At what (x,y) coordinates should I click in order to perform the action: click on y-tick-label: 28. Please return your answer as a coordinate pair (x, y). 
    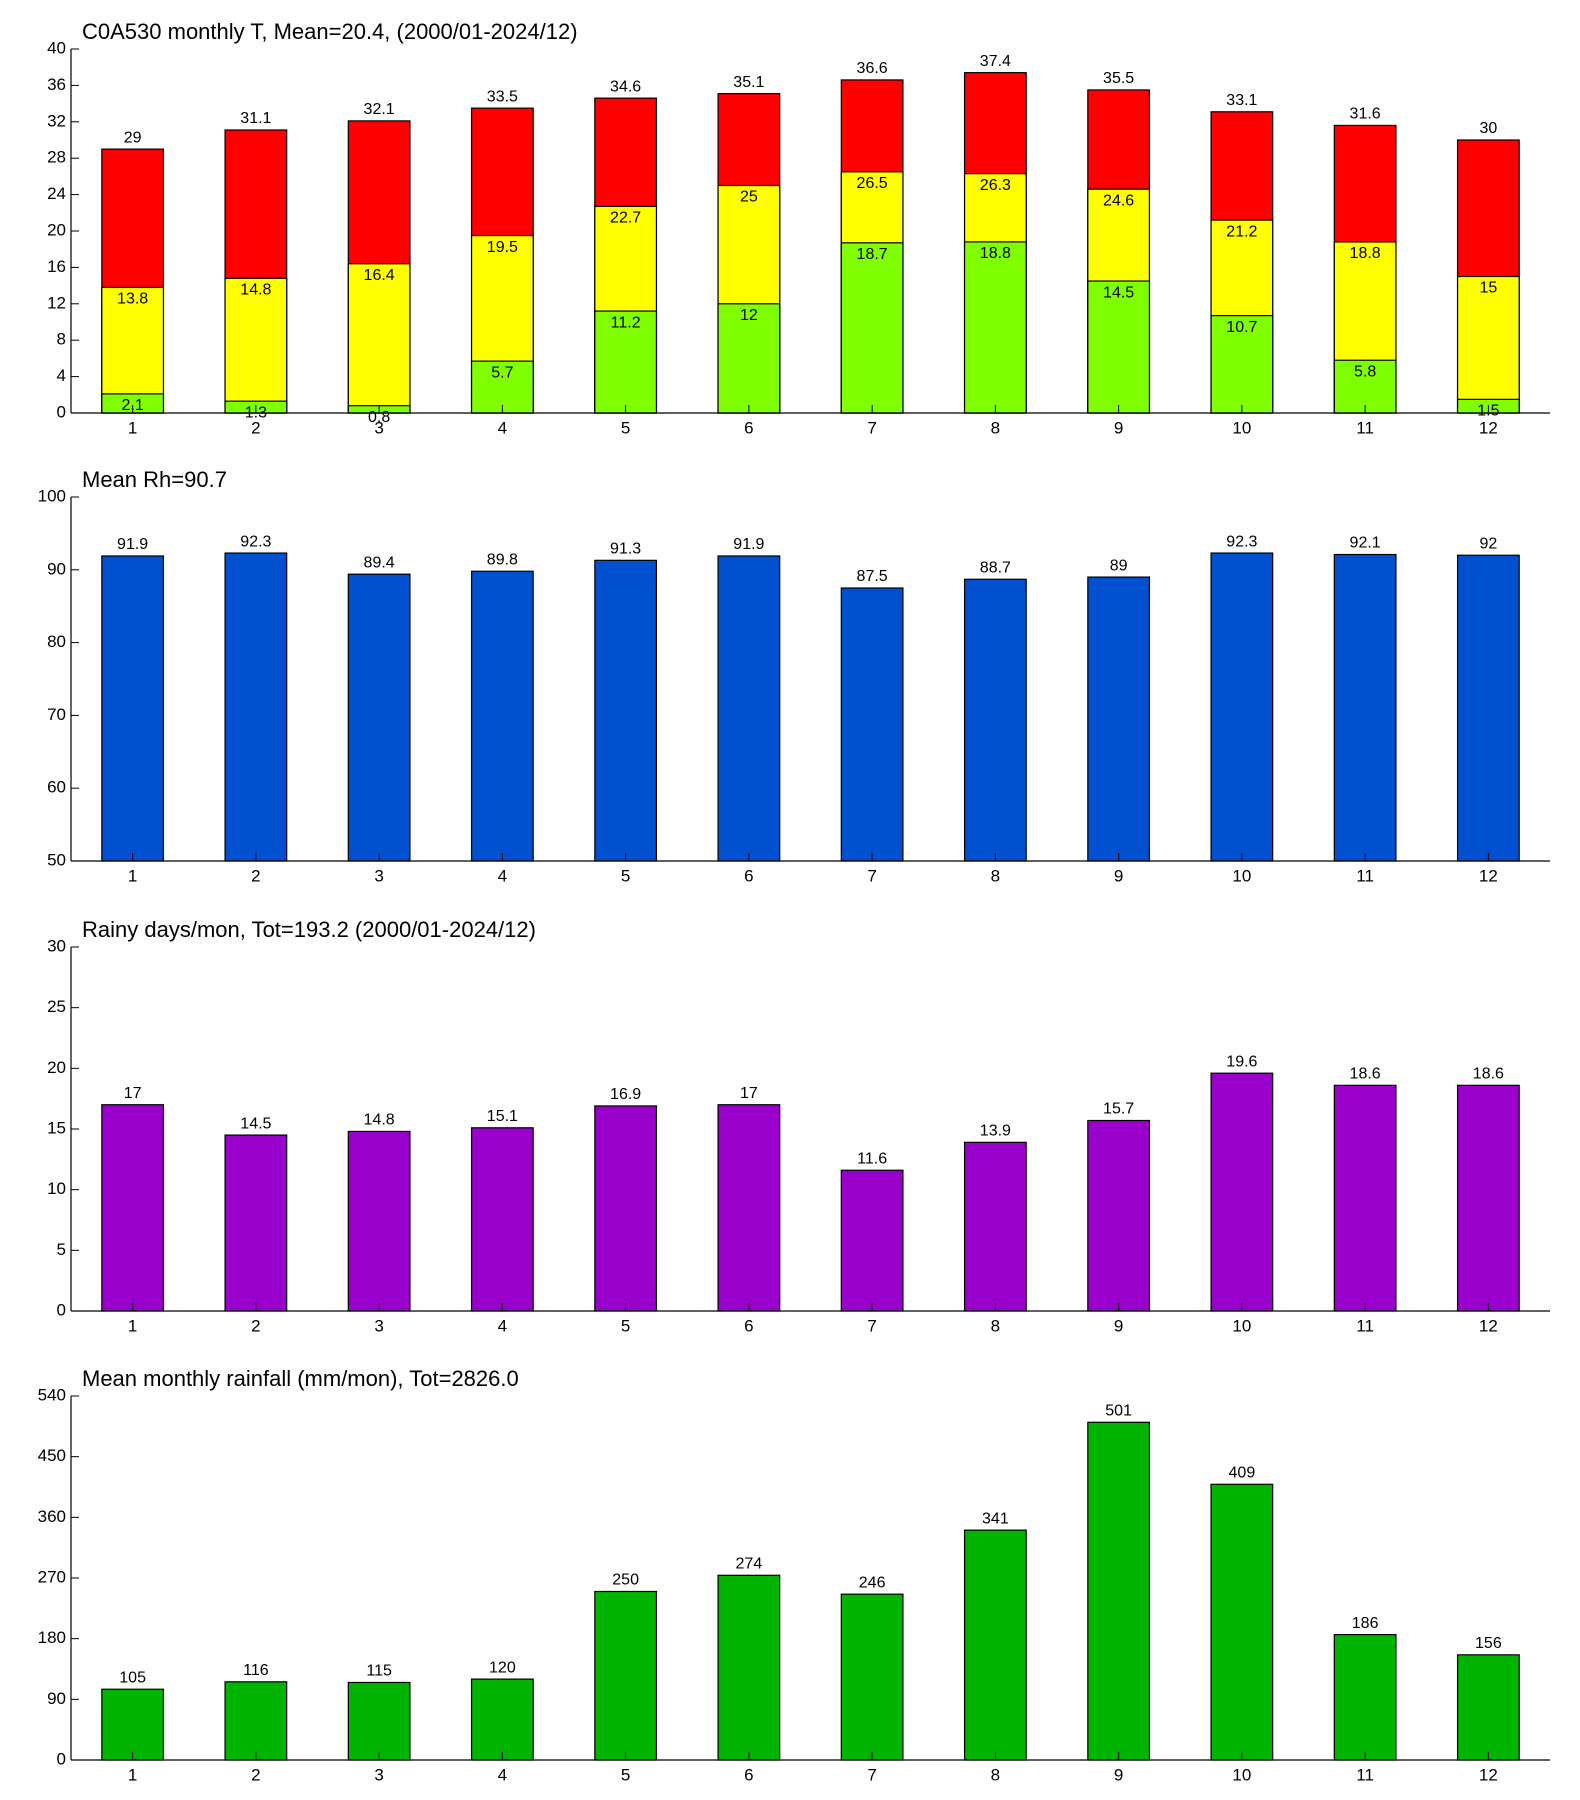
    Looking at the image, I should click on (56, 157).